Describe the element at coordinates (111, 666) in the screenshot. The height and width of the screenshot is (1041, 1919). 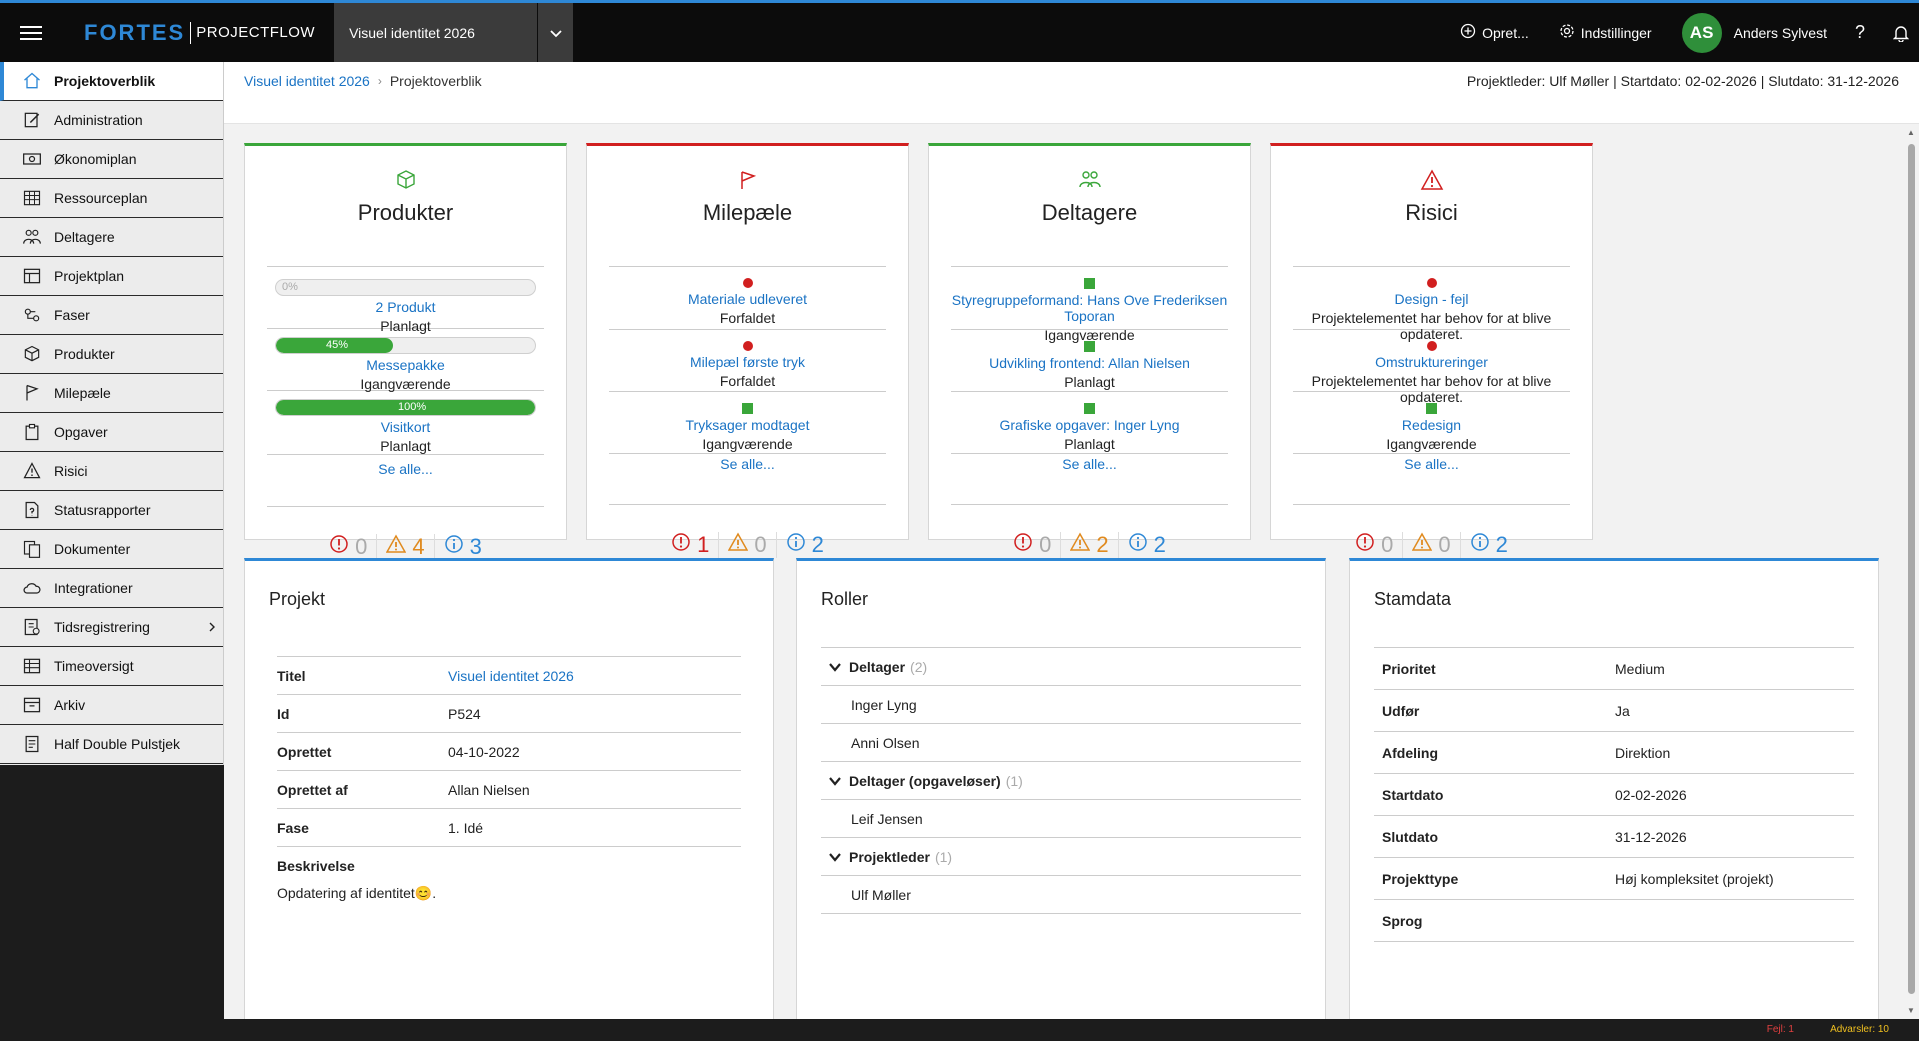
I see `sidebar-item-timeoversigt: Timeoversigt` at that location.